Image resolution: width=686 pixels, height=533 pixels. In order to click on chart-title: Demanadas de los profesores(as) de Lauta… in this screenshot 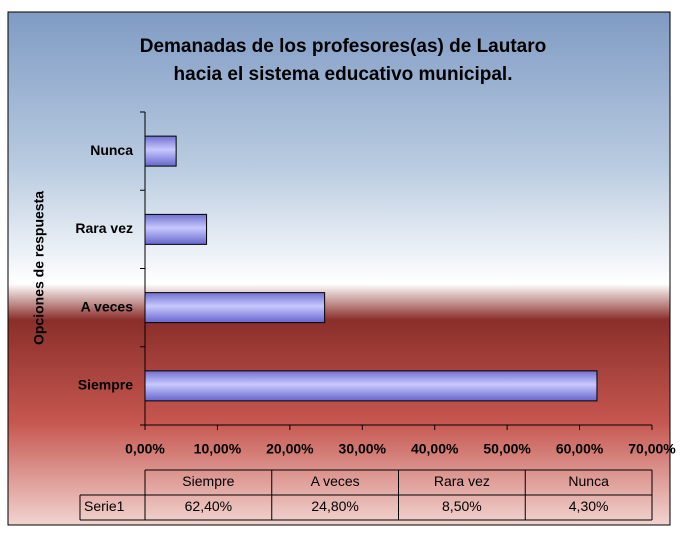, I will do `click(343, 46)`.